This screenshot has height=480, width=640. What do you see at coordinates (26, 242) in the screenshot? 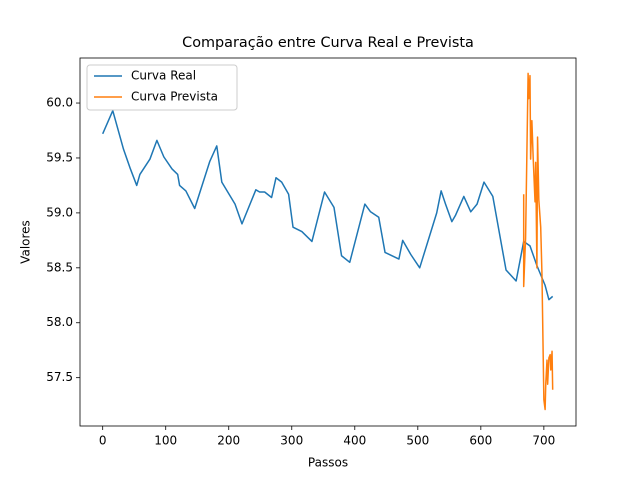
I see `y-axis-label: Valores` at bounding box center [26, 242].